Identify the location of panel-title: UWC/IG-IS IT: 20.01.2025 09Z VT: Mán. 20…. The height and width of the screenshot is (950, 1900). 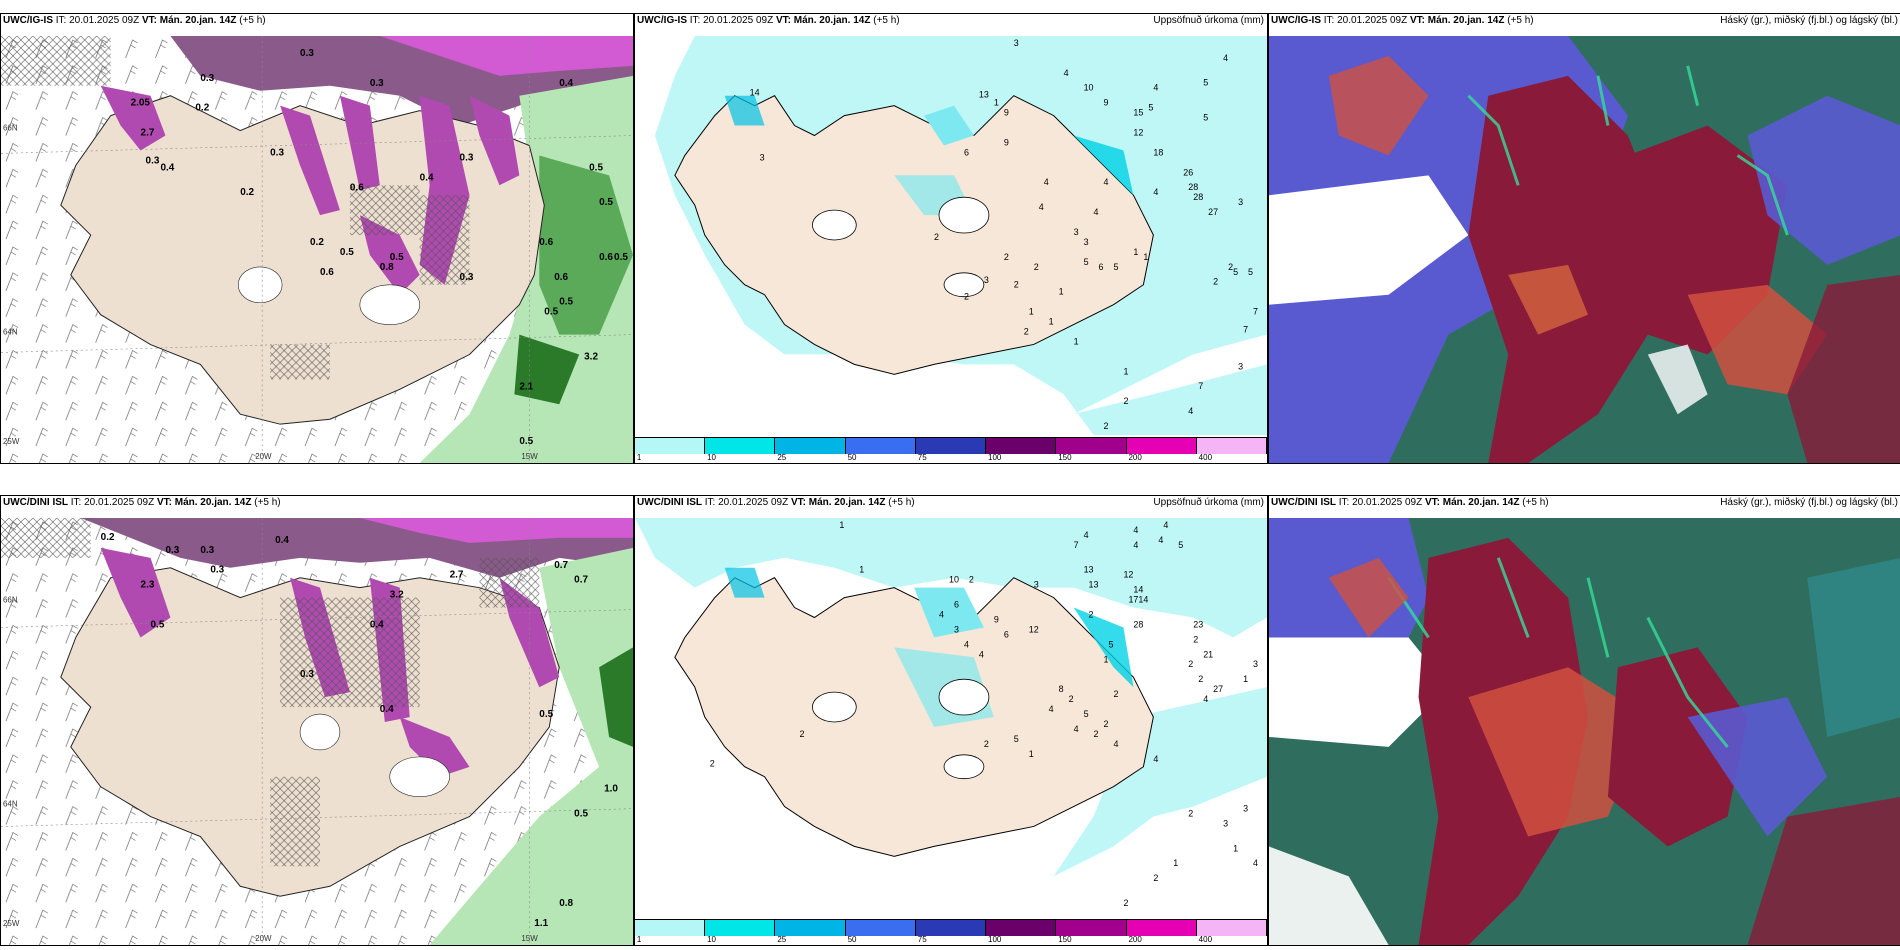
(1402, 20).